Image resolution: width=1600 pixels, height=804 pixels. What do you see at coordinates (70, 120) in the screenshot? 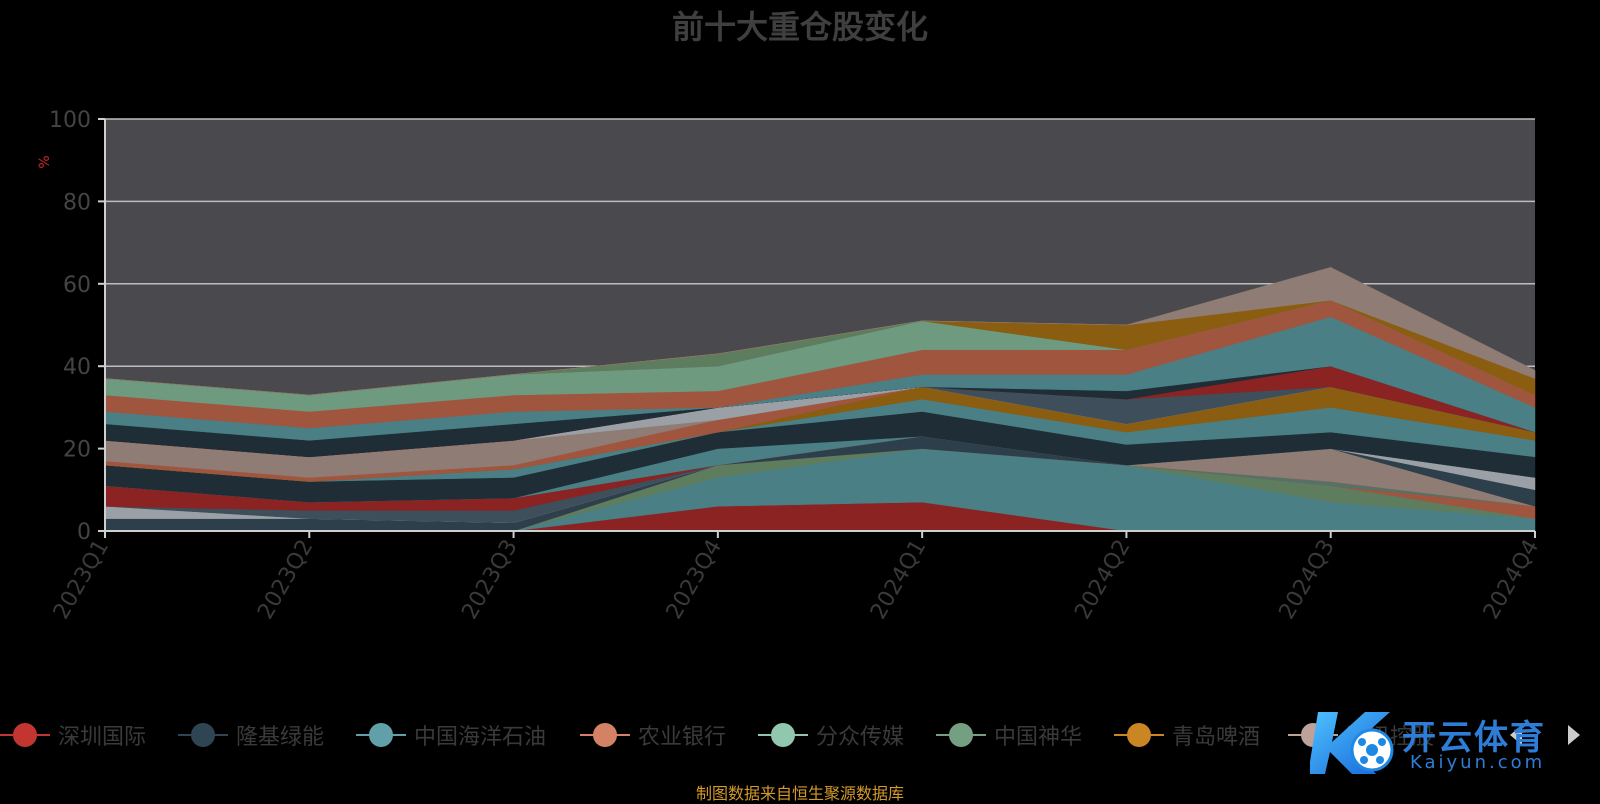
I see `y-tick-label: 100` at bounding box center [70, 120].